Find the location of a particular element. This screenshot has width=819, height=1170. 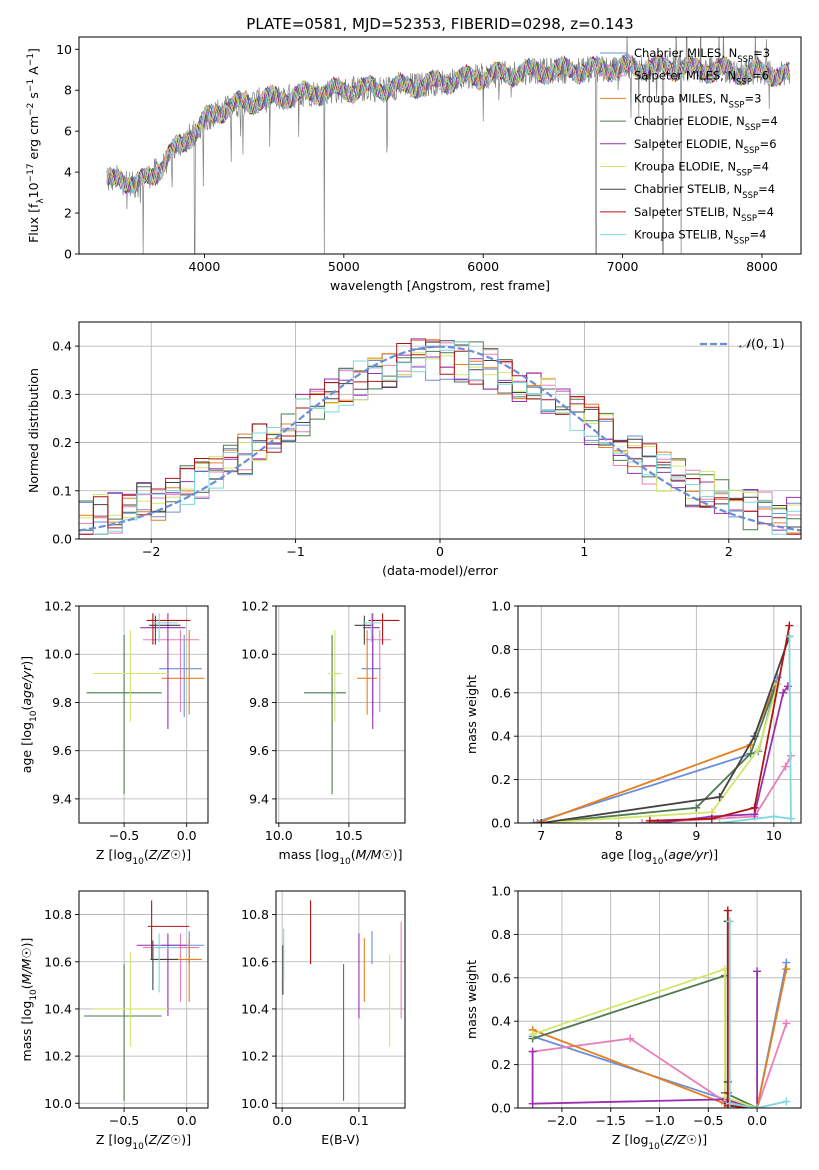

y-tick-label: 0.6 is located at coordinates (501, 977).